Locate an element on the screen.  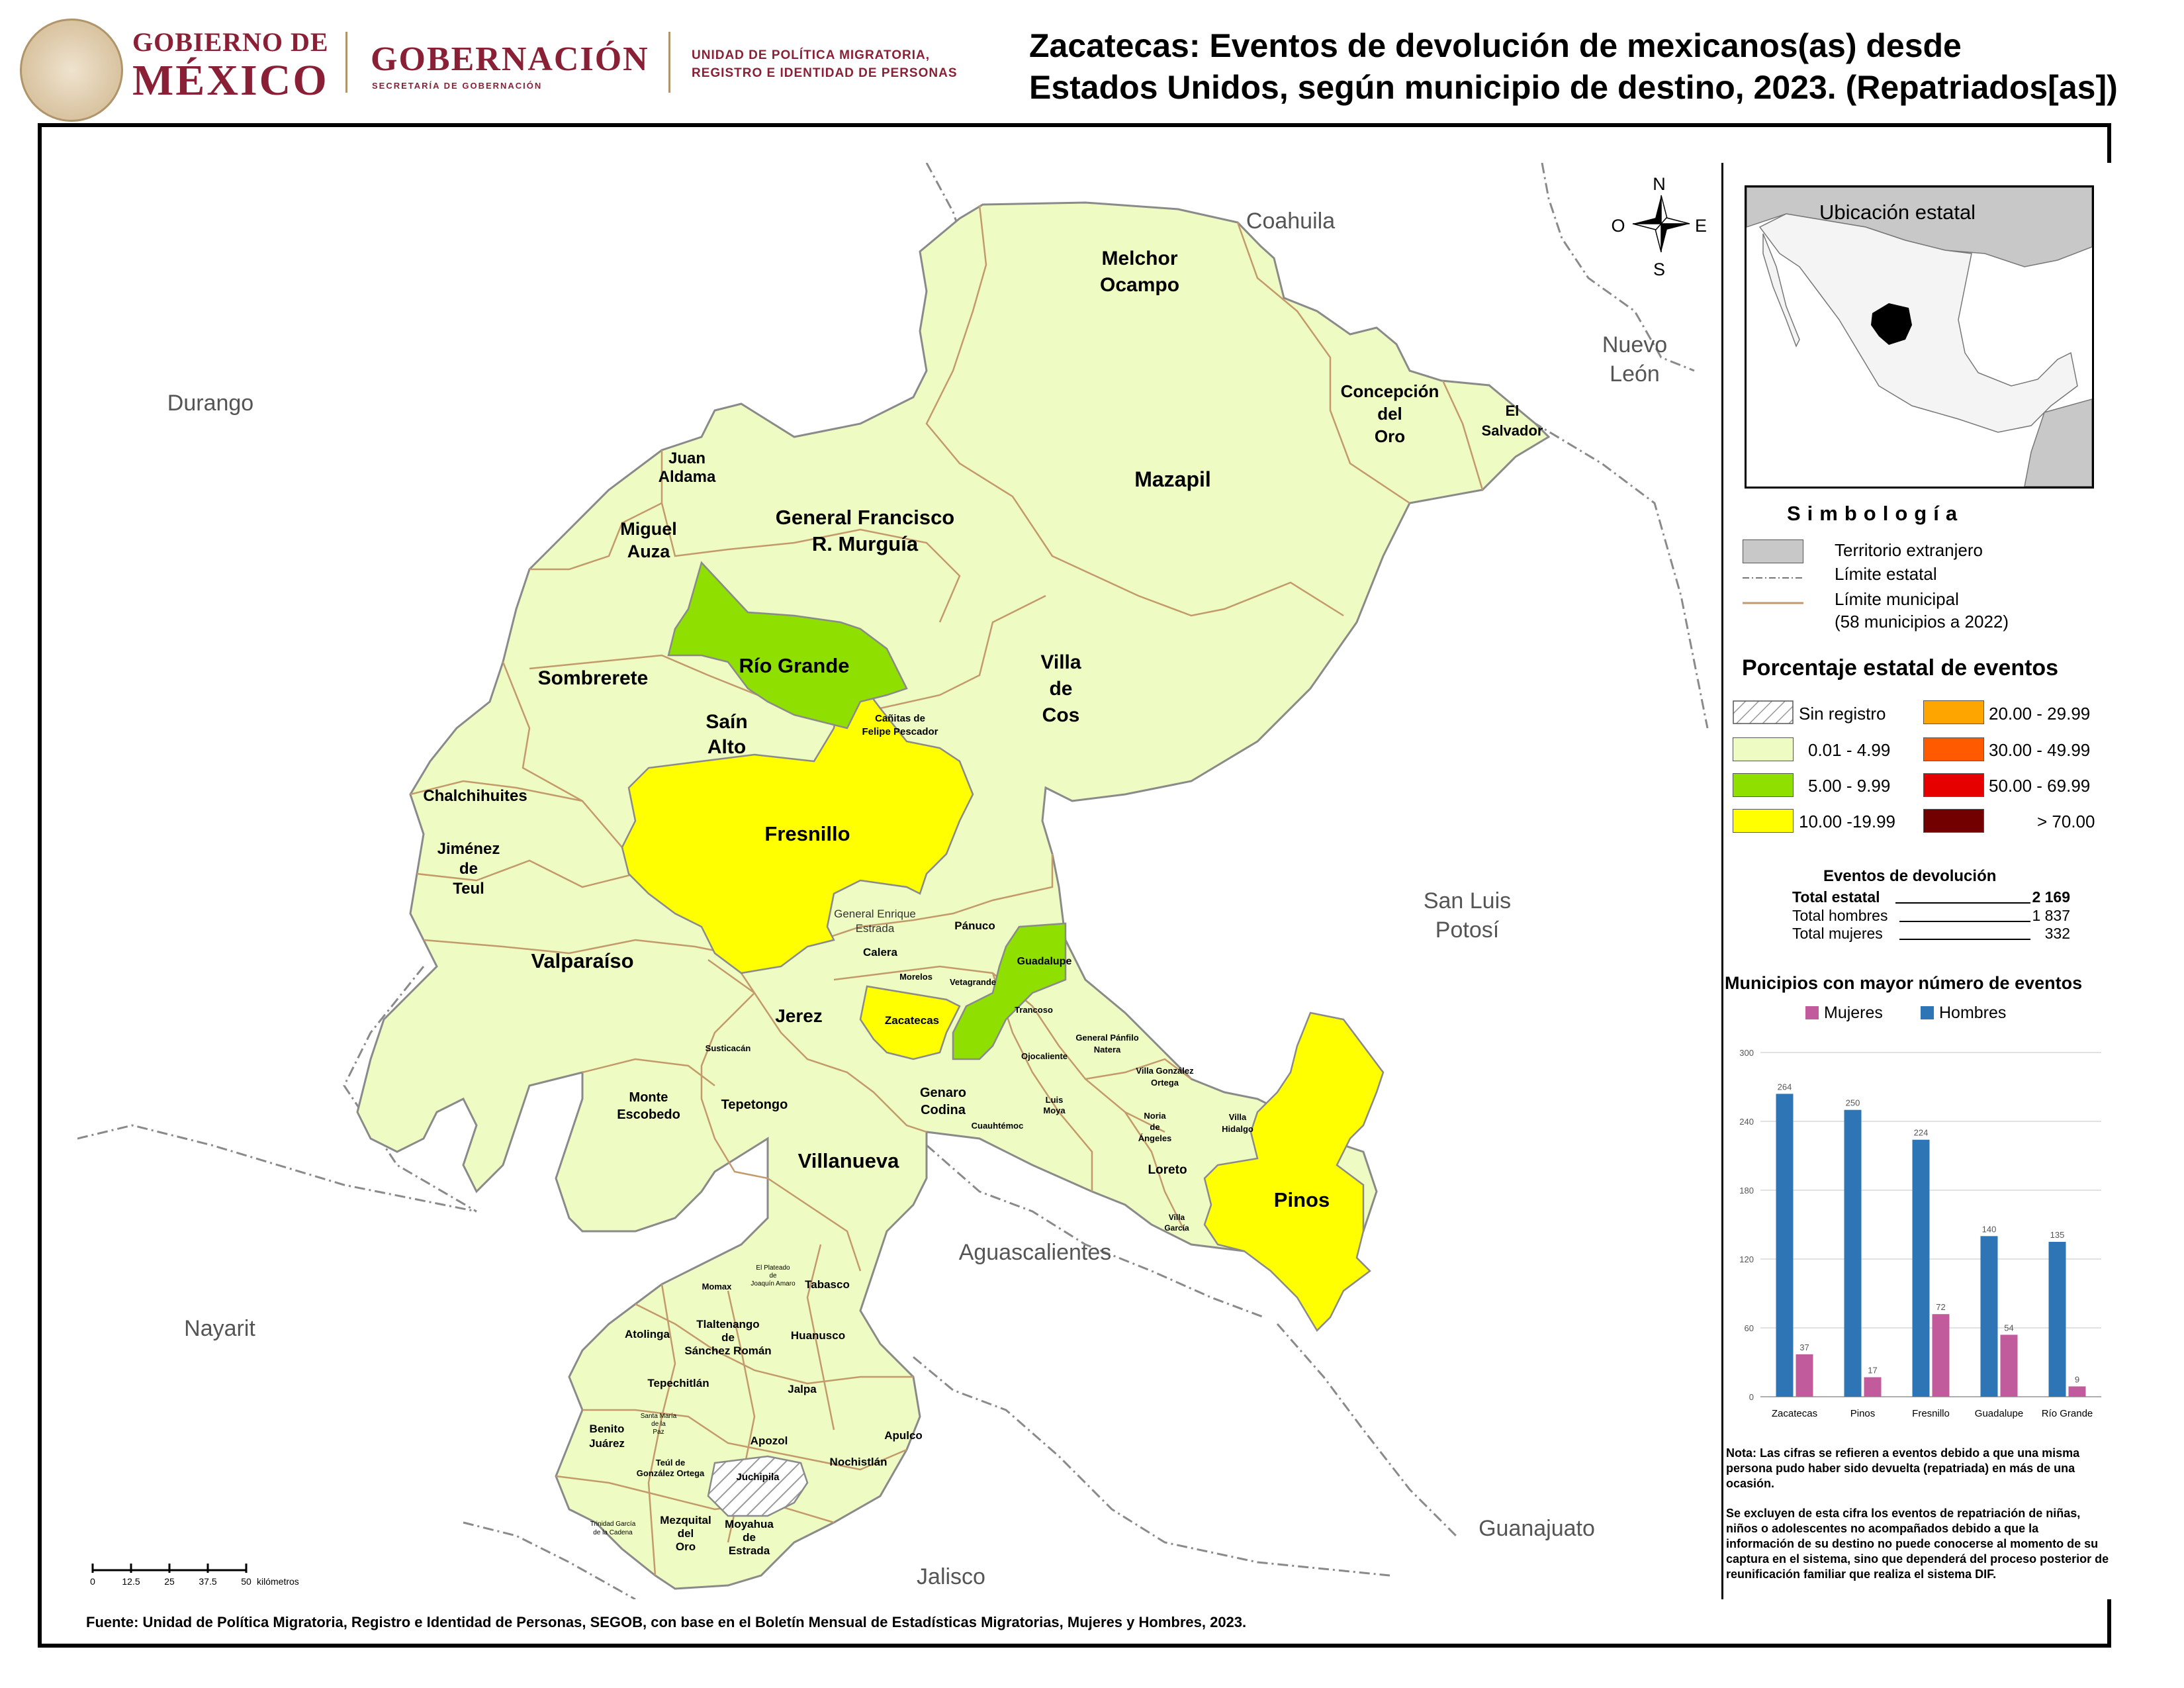
label-santa-maria-3: Paz is located at coordinates (658, 1432).